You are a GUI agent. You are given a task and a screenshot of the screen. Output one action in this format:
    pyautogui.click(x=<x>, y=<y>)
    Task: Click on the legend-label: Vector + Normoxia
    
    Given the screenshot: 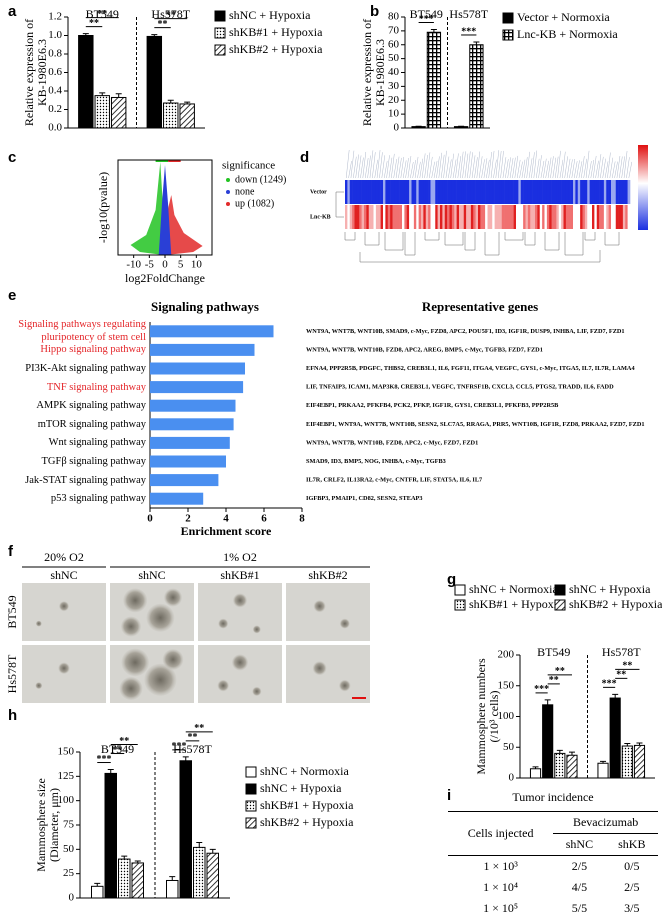 What is the action you would take?
    pyautogui.click(x=563, y=17)
    